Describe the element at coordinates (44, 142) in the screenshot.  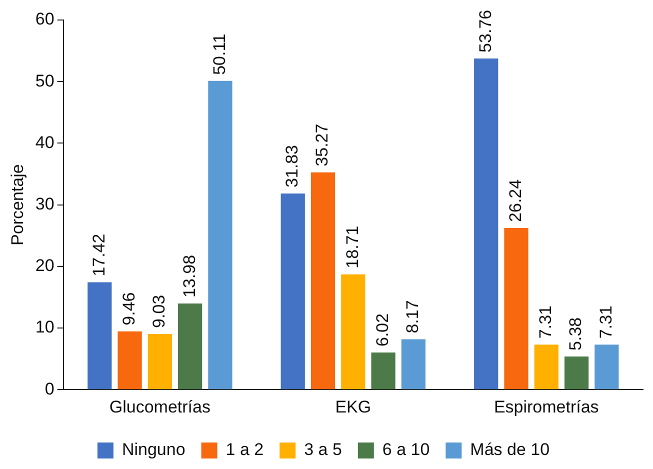
I see `y-tick-label: 40` at that location.